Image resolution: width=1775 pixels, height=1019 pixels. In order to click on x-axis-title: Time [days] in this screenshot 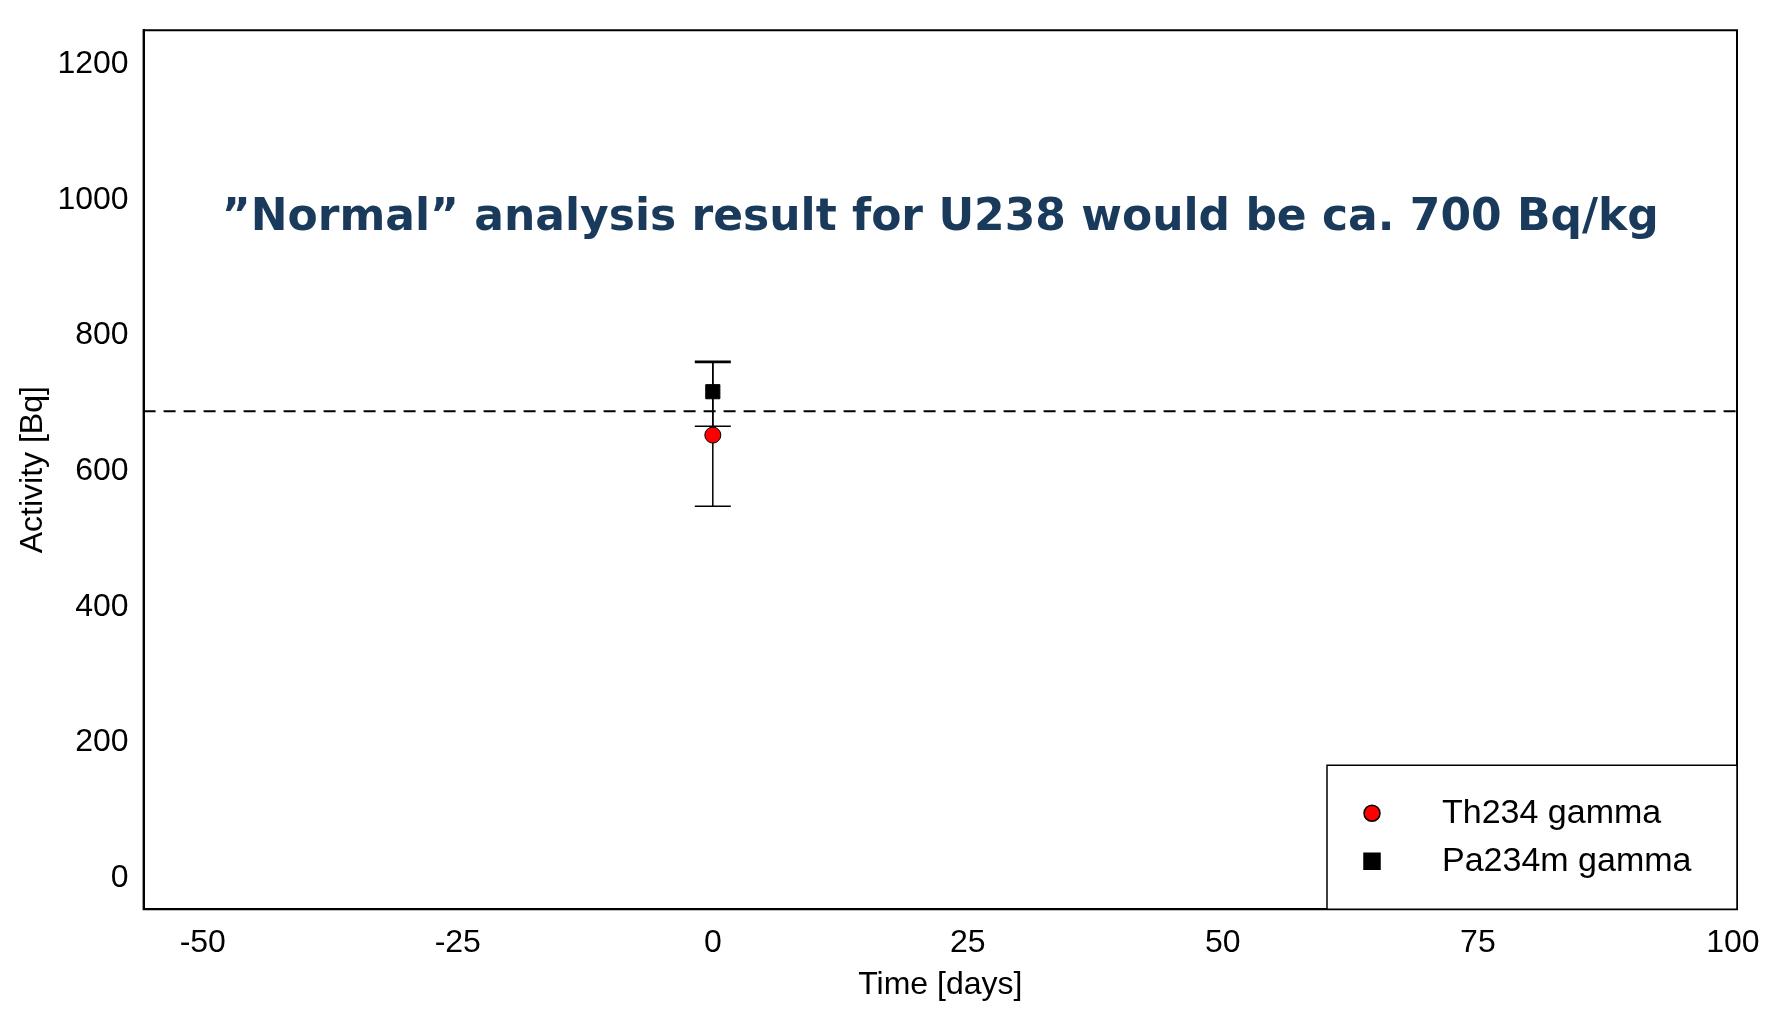, I will do `click(940, 982)`.